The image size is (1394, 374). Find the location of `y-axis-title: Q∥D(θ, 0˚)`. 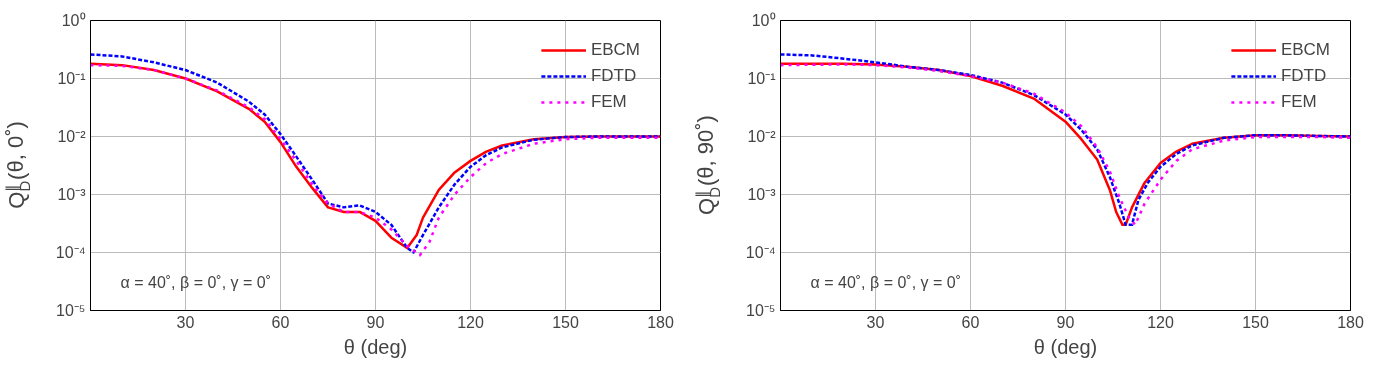

y-axis-title: Q∥D(θ, 0˚) is located at coordinates (17, 165).